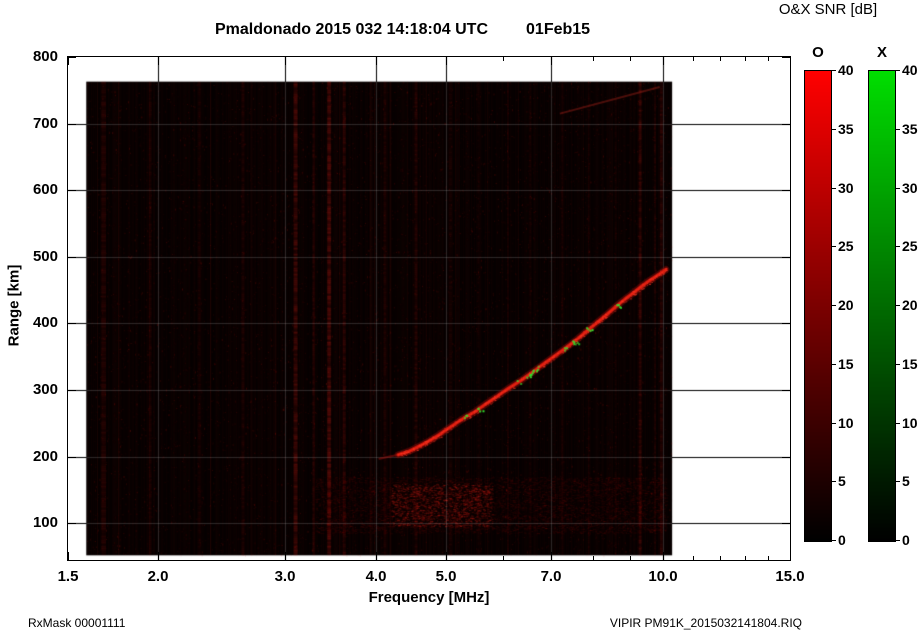  What do you see at coordinates (846, 70) in the screenshot?
I see `o-colorbar-tick-label: 40` at bounding box center [846, 70].